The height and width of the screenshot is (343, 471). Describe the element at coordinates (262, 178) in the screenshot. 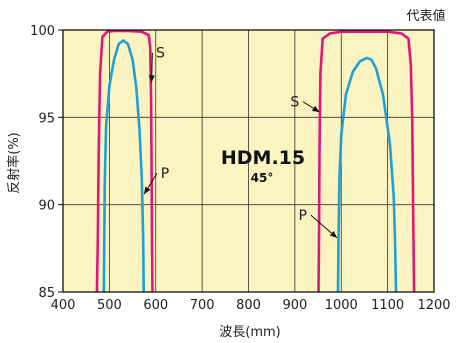

I see `chart-subtitle: 45°` at that location.